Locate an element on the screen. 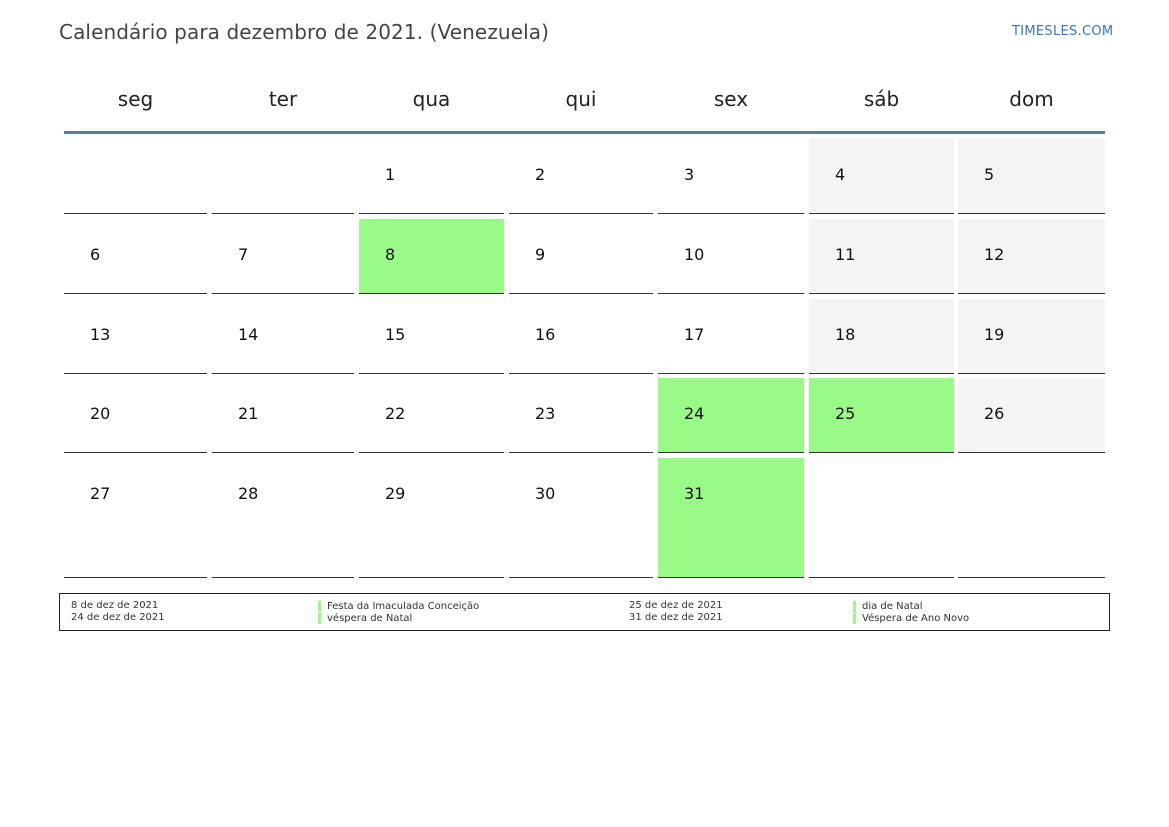 The image size is (1169, 827). day-number: 18 is located at coordinates (845, 334).